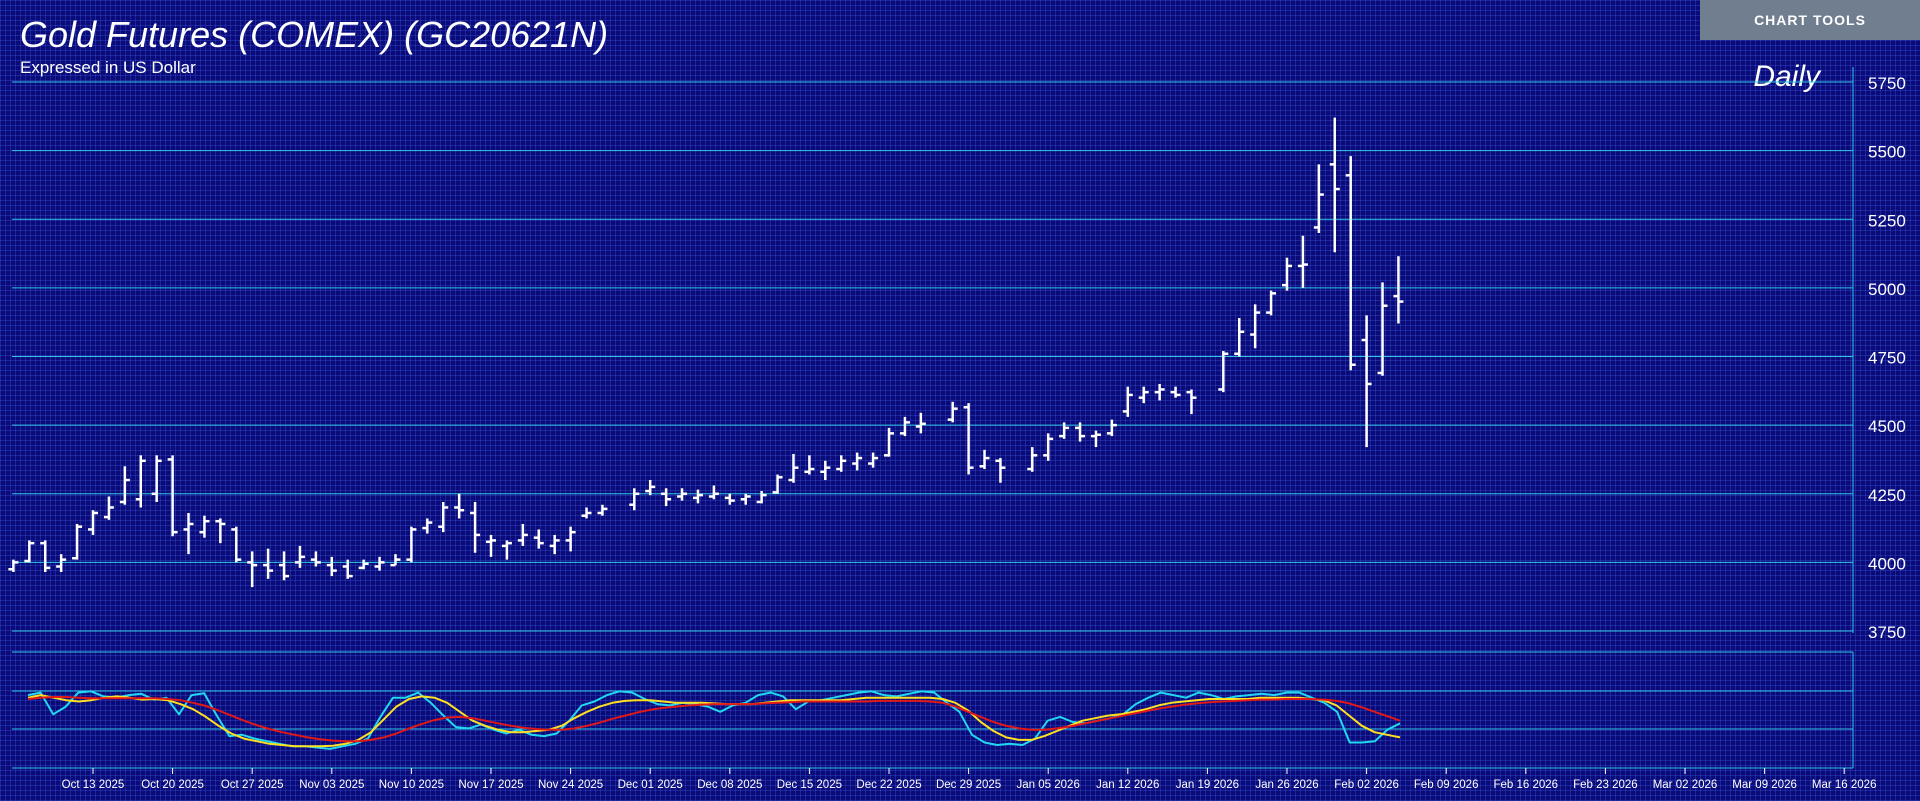  I want to click on date-tick-label: Dec 08 2025, so click(729, 785).